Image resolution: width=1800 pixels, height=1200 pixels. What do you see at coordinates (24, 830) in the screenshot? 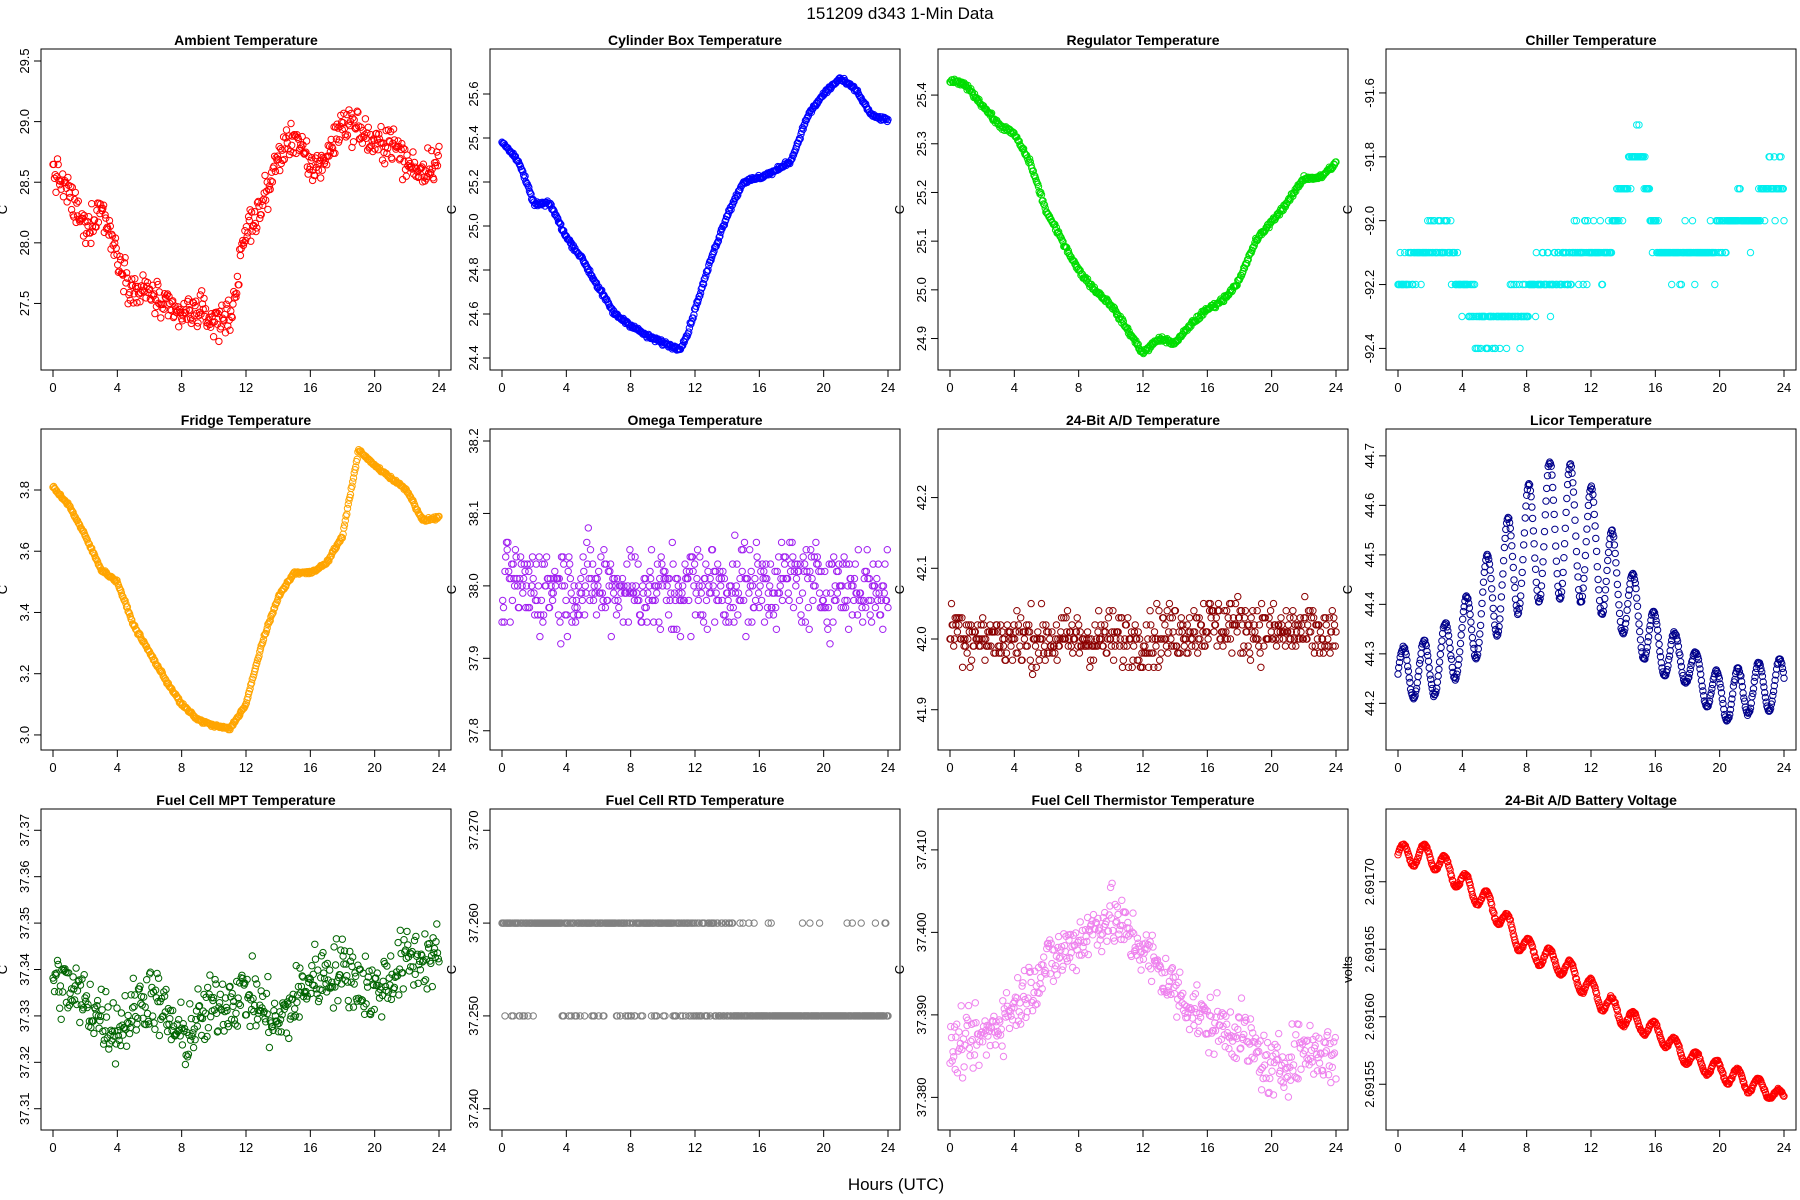
I see `y-tick-label: 37.37` at bounding box center [24, 830].